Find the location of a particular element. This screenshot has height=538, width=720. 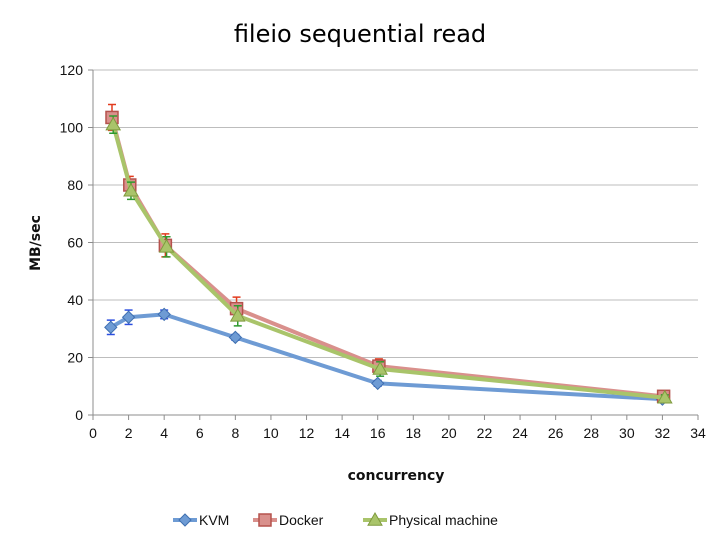

x-tick-labels: 0 2 4 6 8 10 12 14 16 18 20 22 24 26 28 30 32 34 is located at coordinates (397, 433).